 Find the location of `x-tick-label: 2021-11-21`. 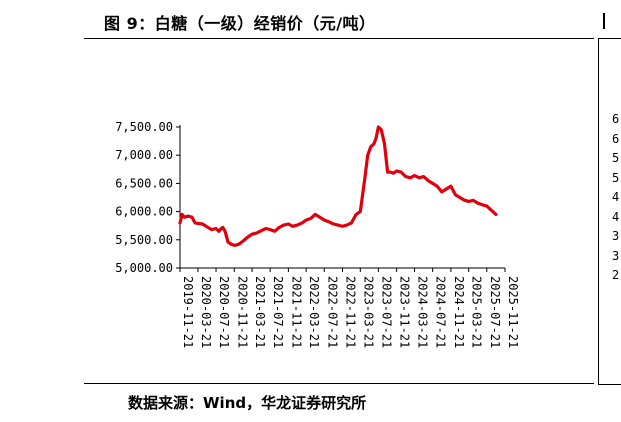

x-tick-label: 2021-11-21 is located at coordinates (296, 312).